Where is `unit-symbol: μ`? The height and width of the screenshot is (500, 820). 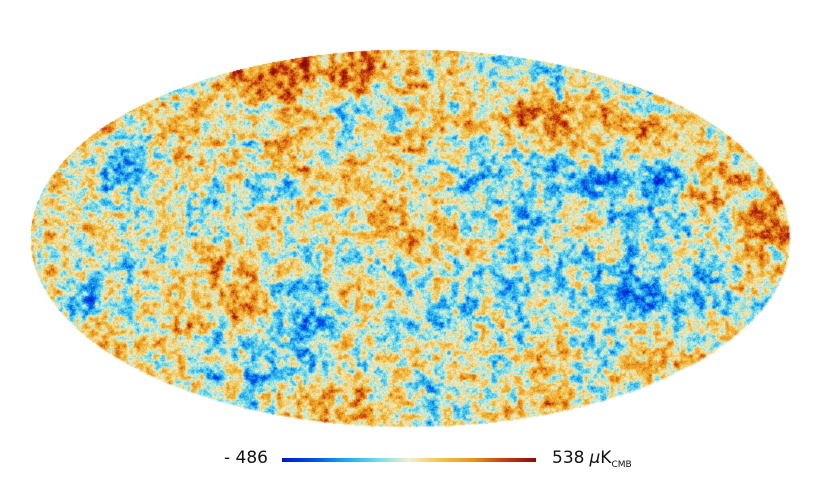 unit-symbol: μ is located at coordinates (595, 458).